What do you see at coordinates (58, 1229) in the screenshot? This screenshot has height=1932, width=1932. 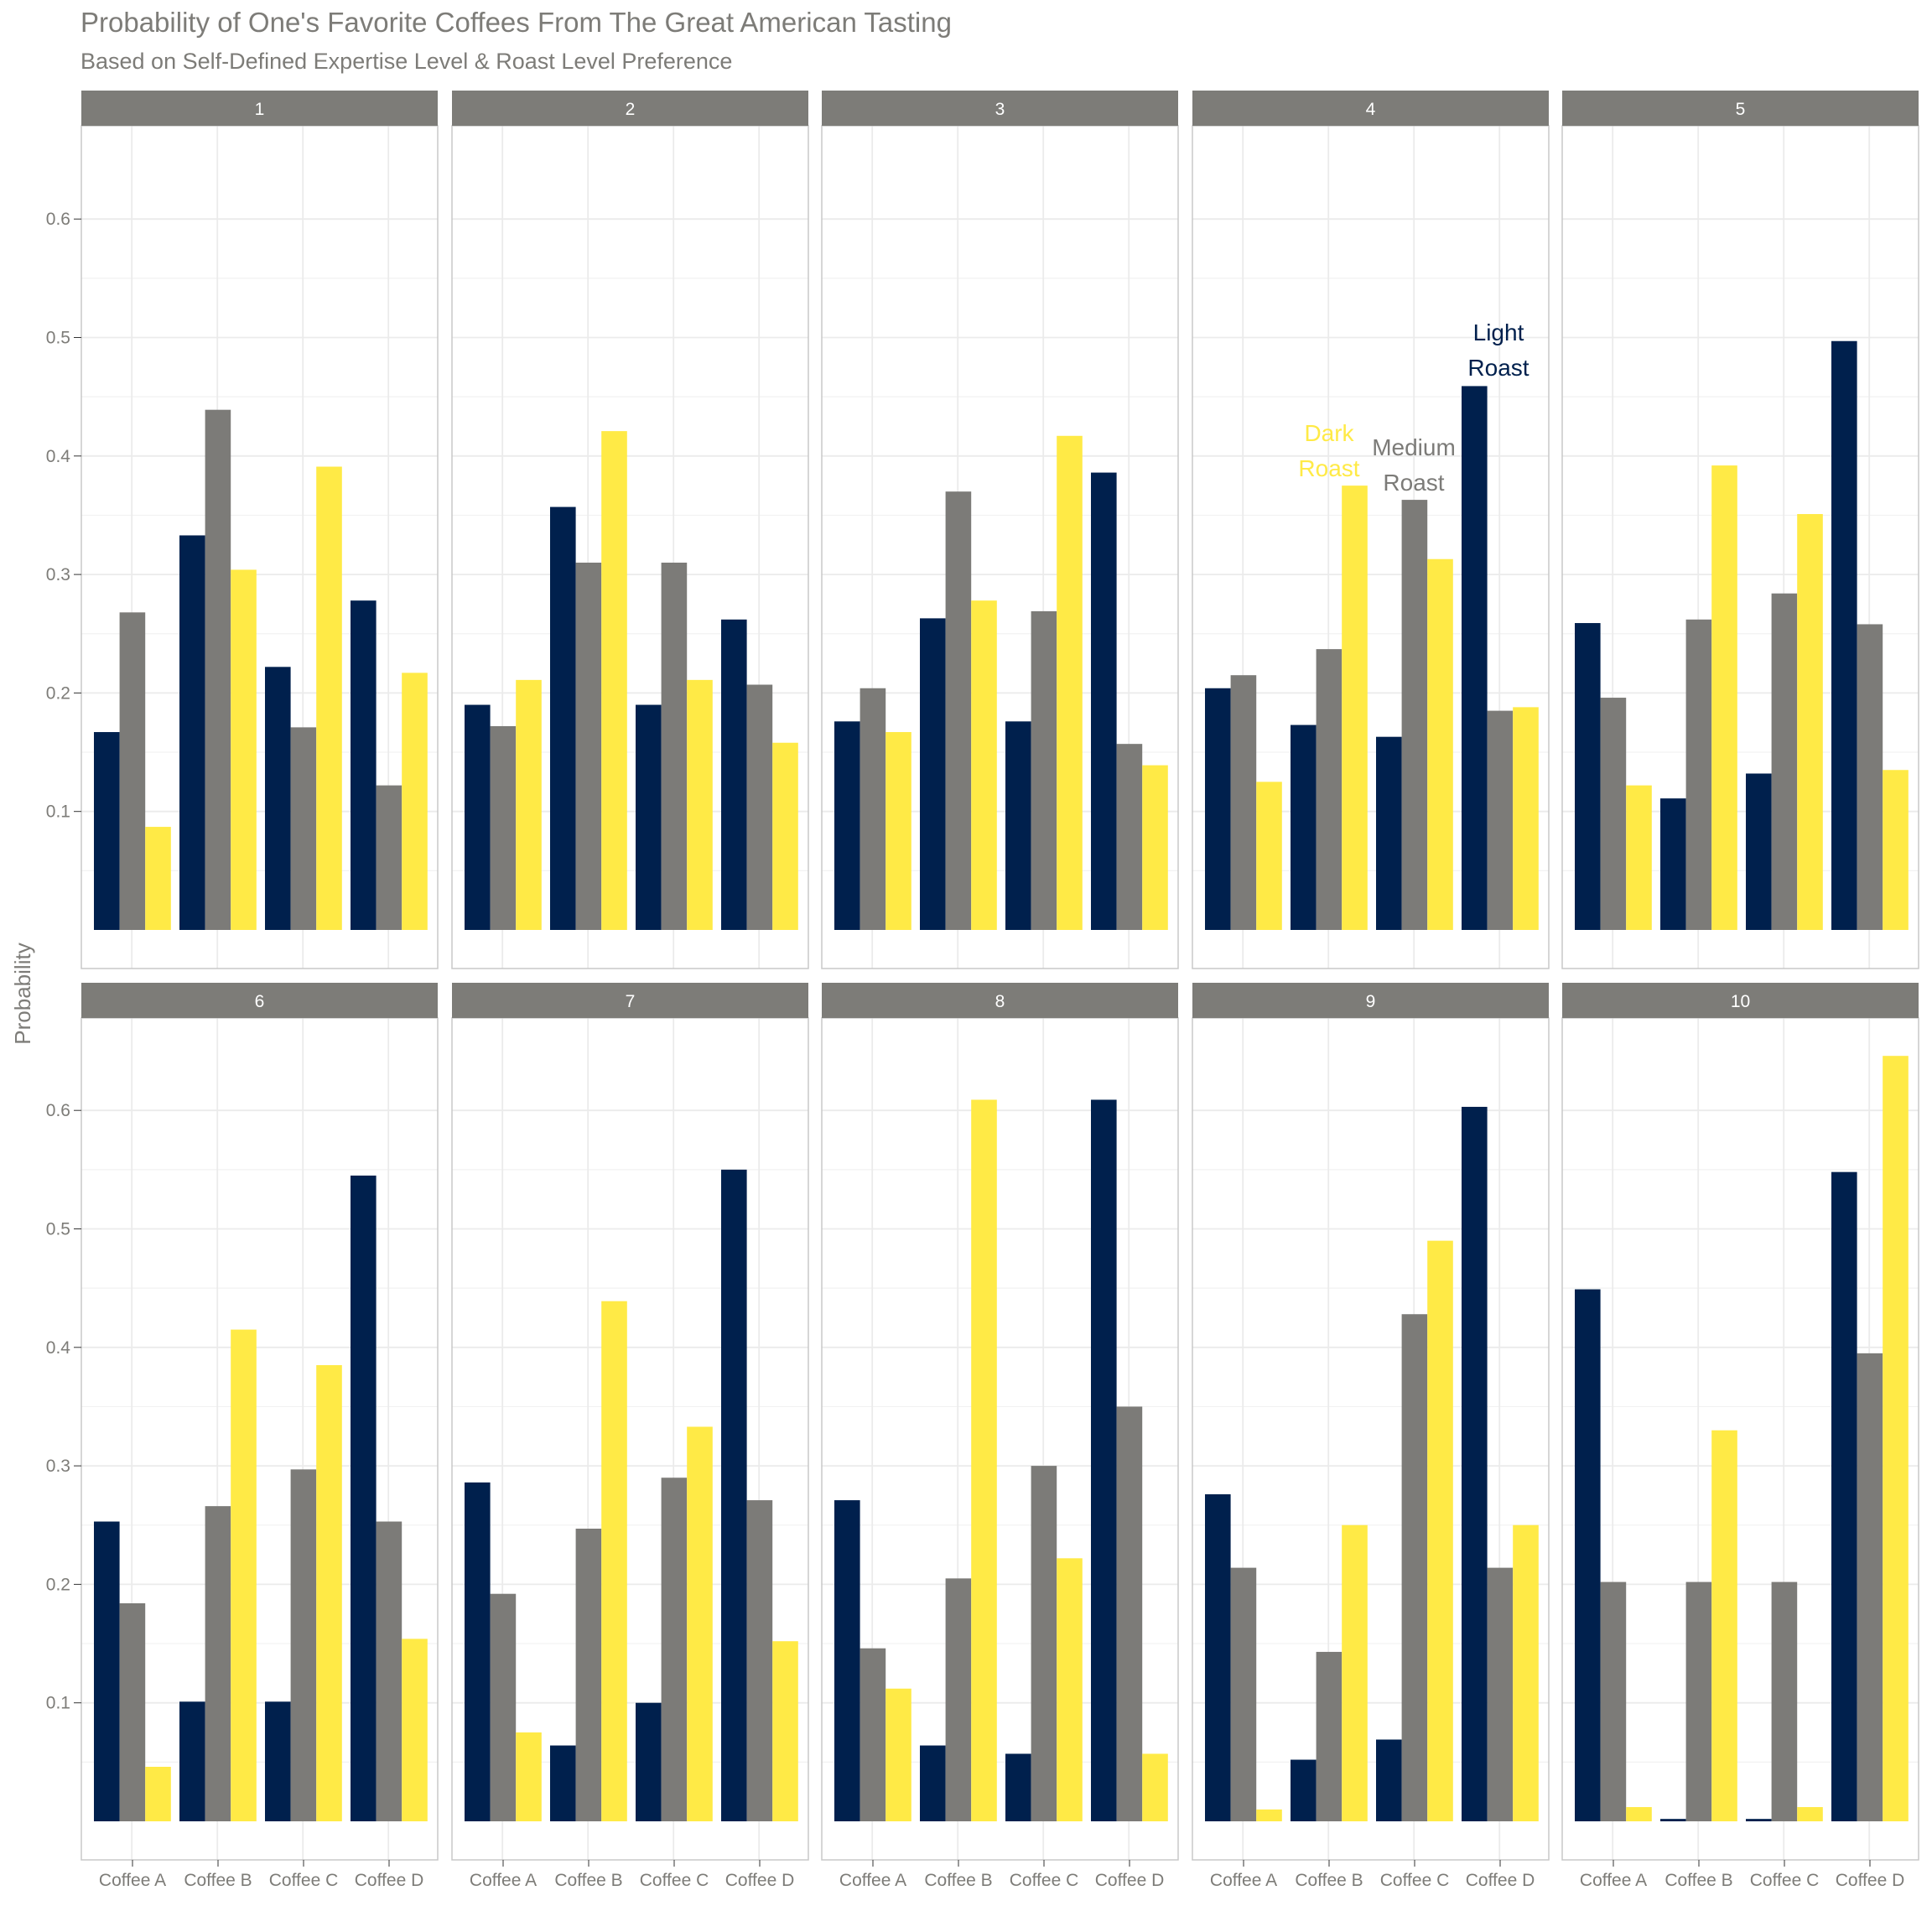 I see `y-tick-label: 0.5` at bounding box center [58, 1229].